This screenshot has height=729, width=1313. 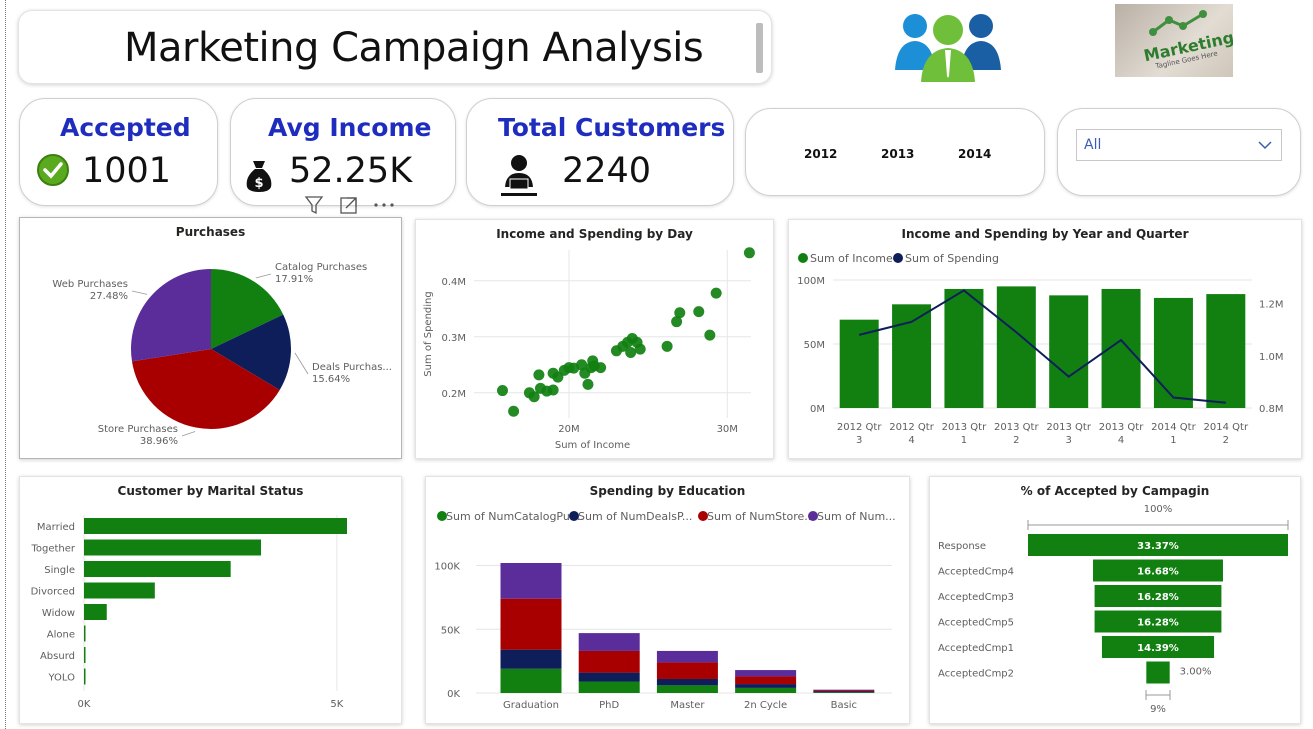 What do you see at coordinates (1045, 234) in the screenshot?
I see `combo-title: Income and Spending by Year and Quarter` at bounding box center [1045, 234].